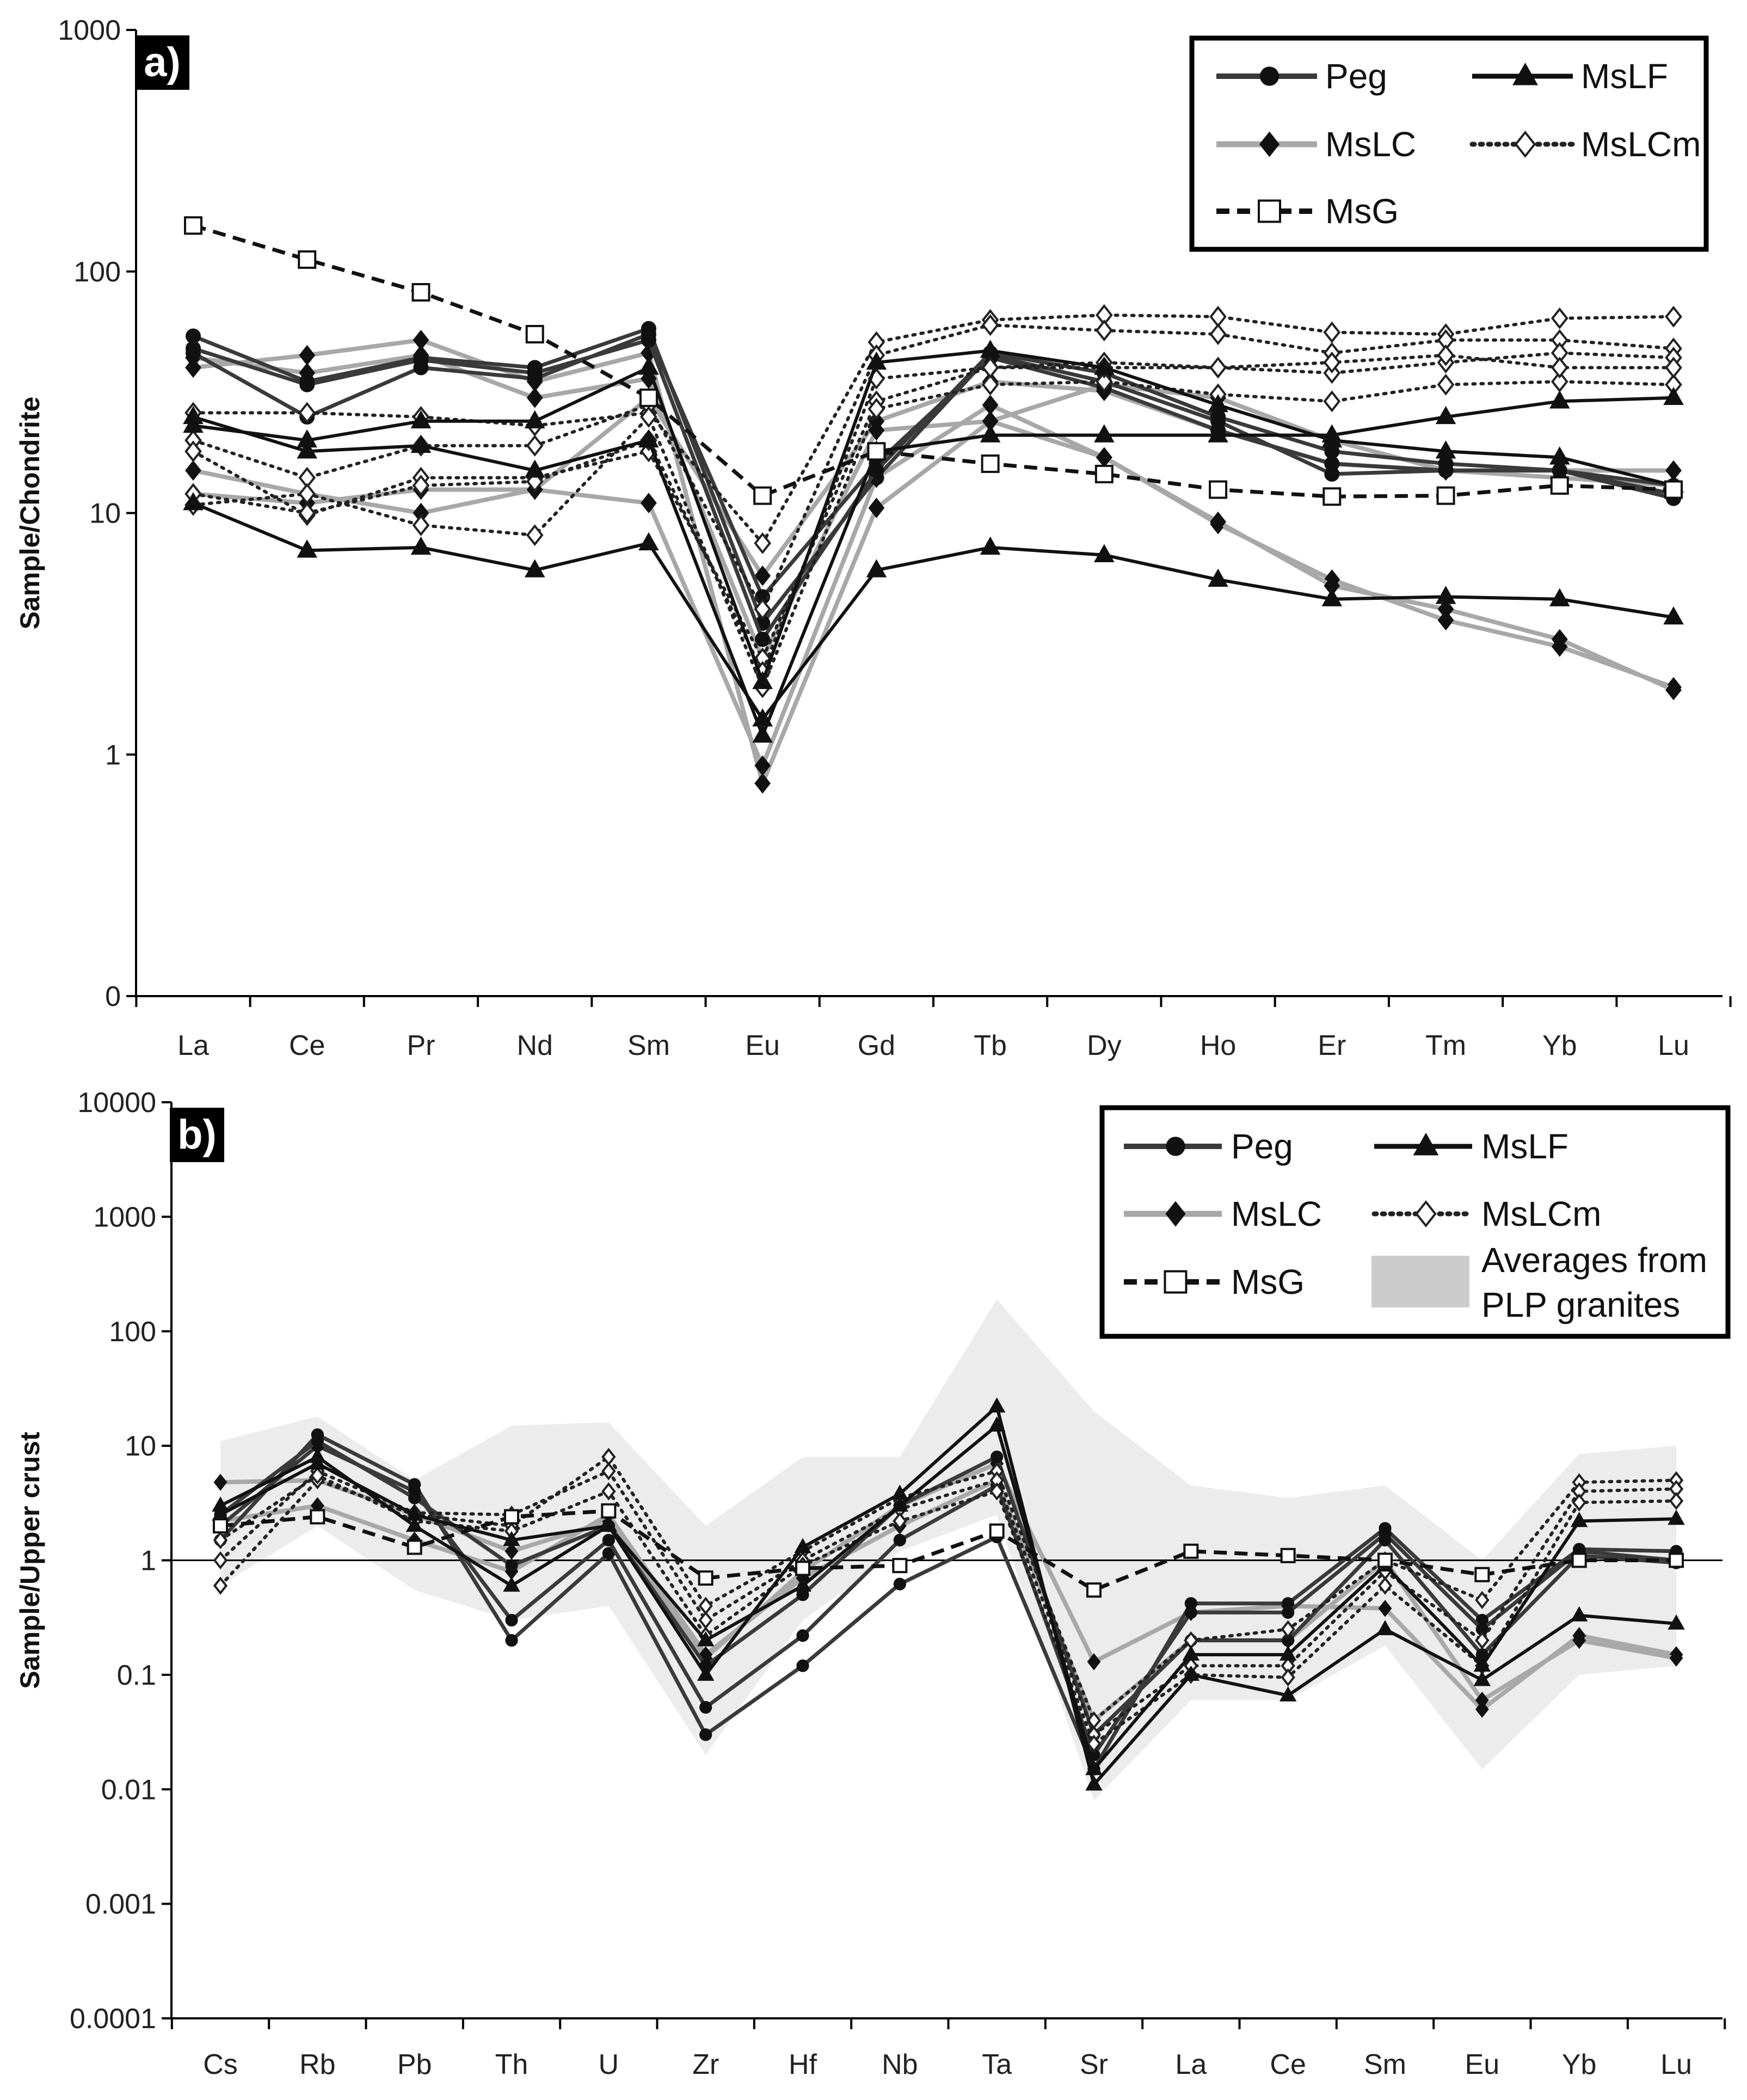 The image size is (1747, 2100). Describe the element at coordinates (1218, 368) in the screenshot. I see `point-mslcm-ho` at that location.